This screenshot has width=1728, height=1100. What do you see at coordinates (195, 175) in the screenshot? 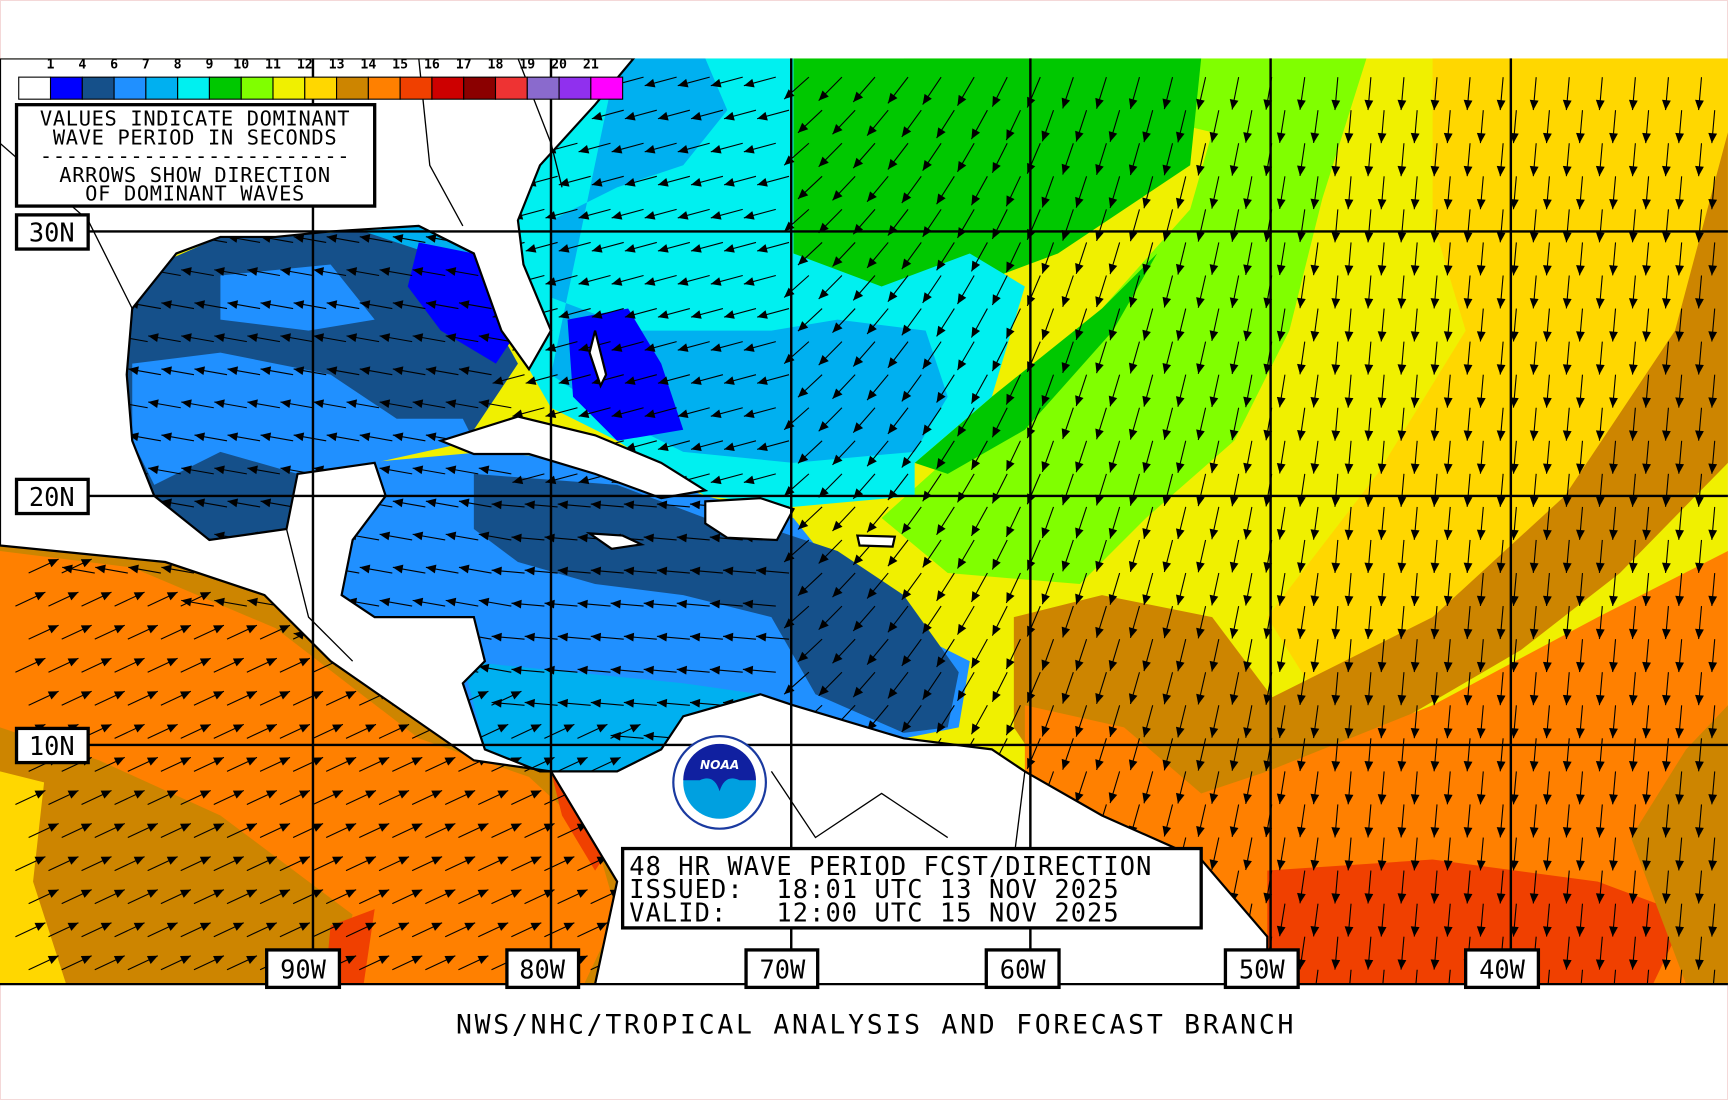
I see `note-line-3: ARROWS SHOW DIRECTION` at bounding box center [195, 175].